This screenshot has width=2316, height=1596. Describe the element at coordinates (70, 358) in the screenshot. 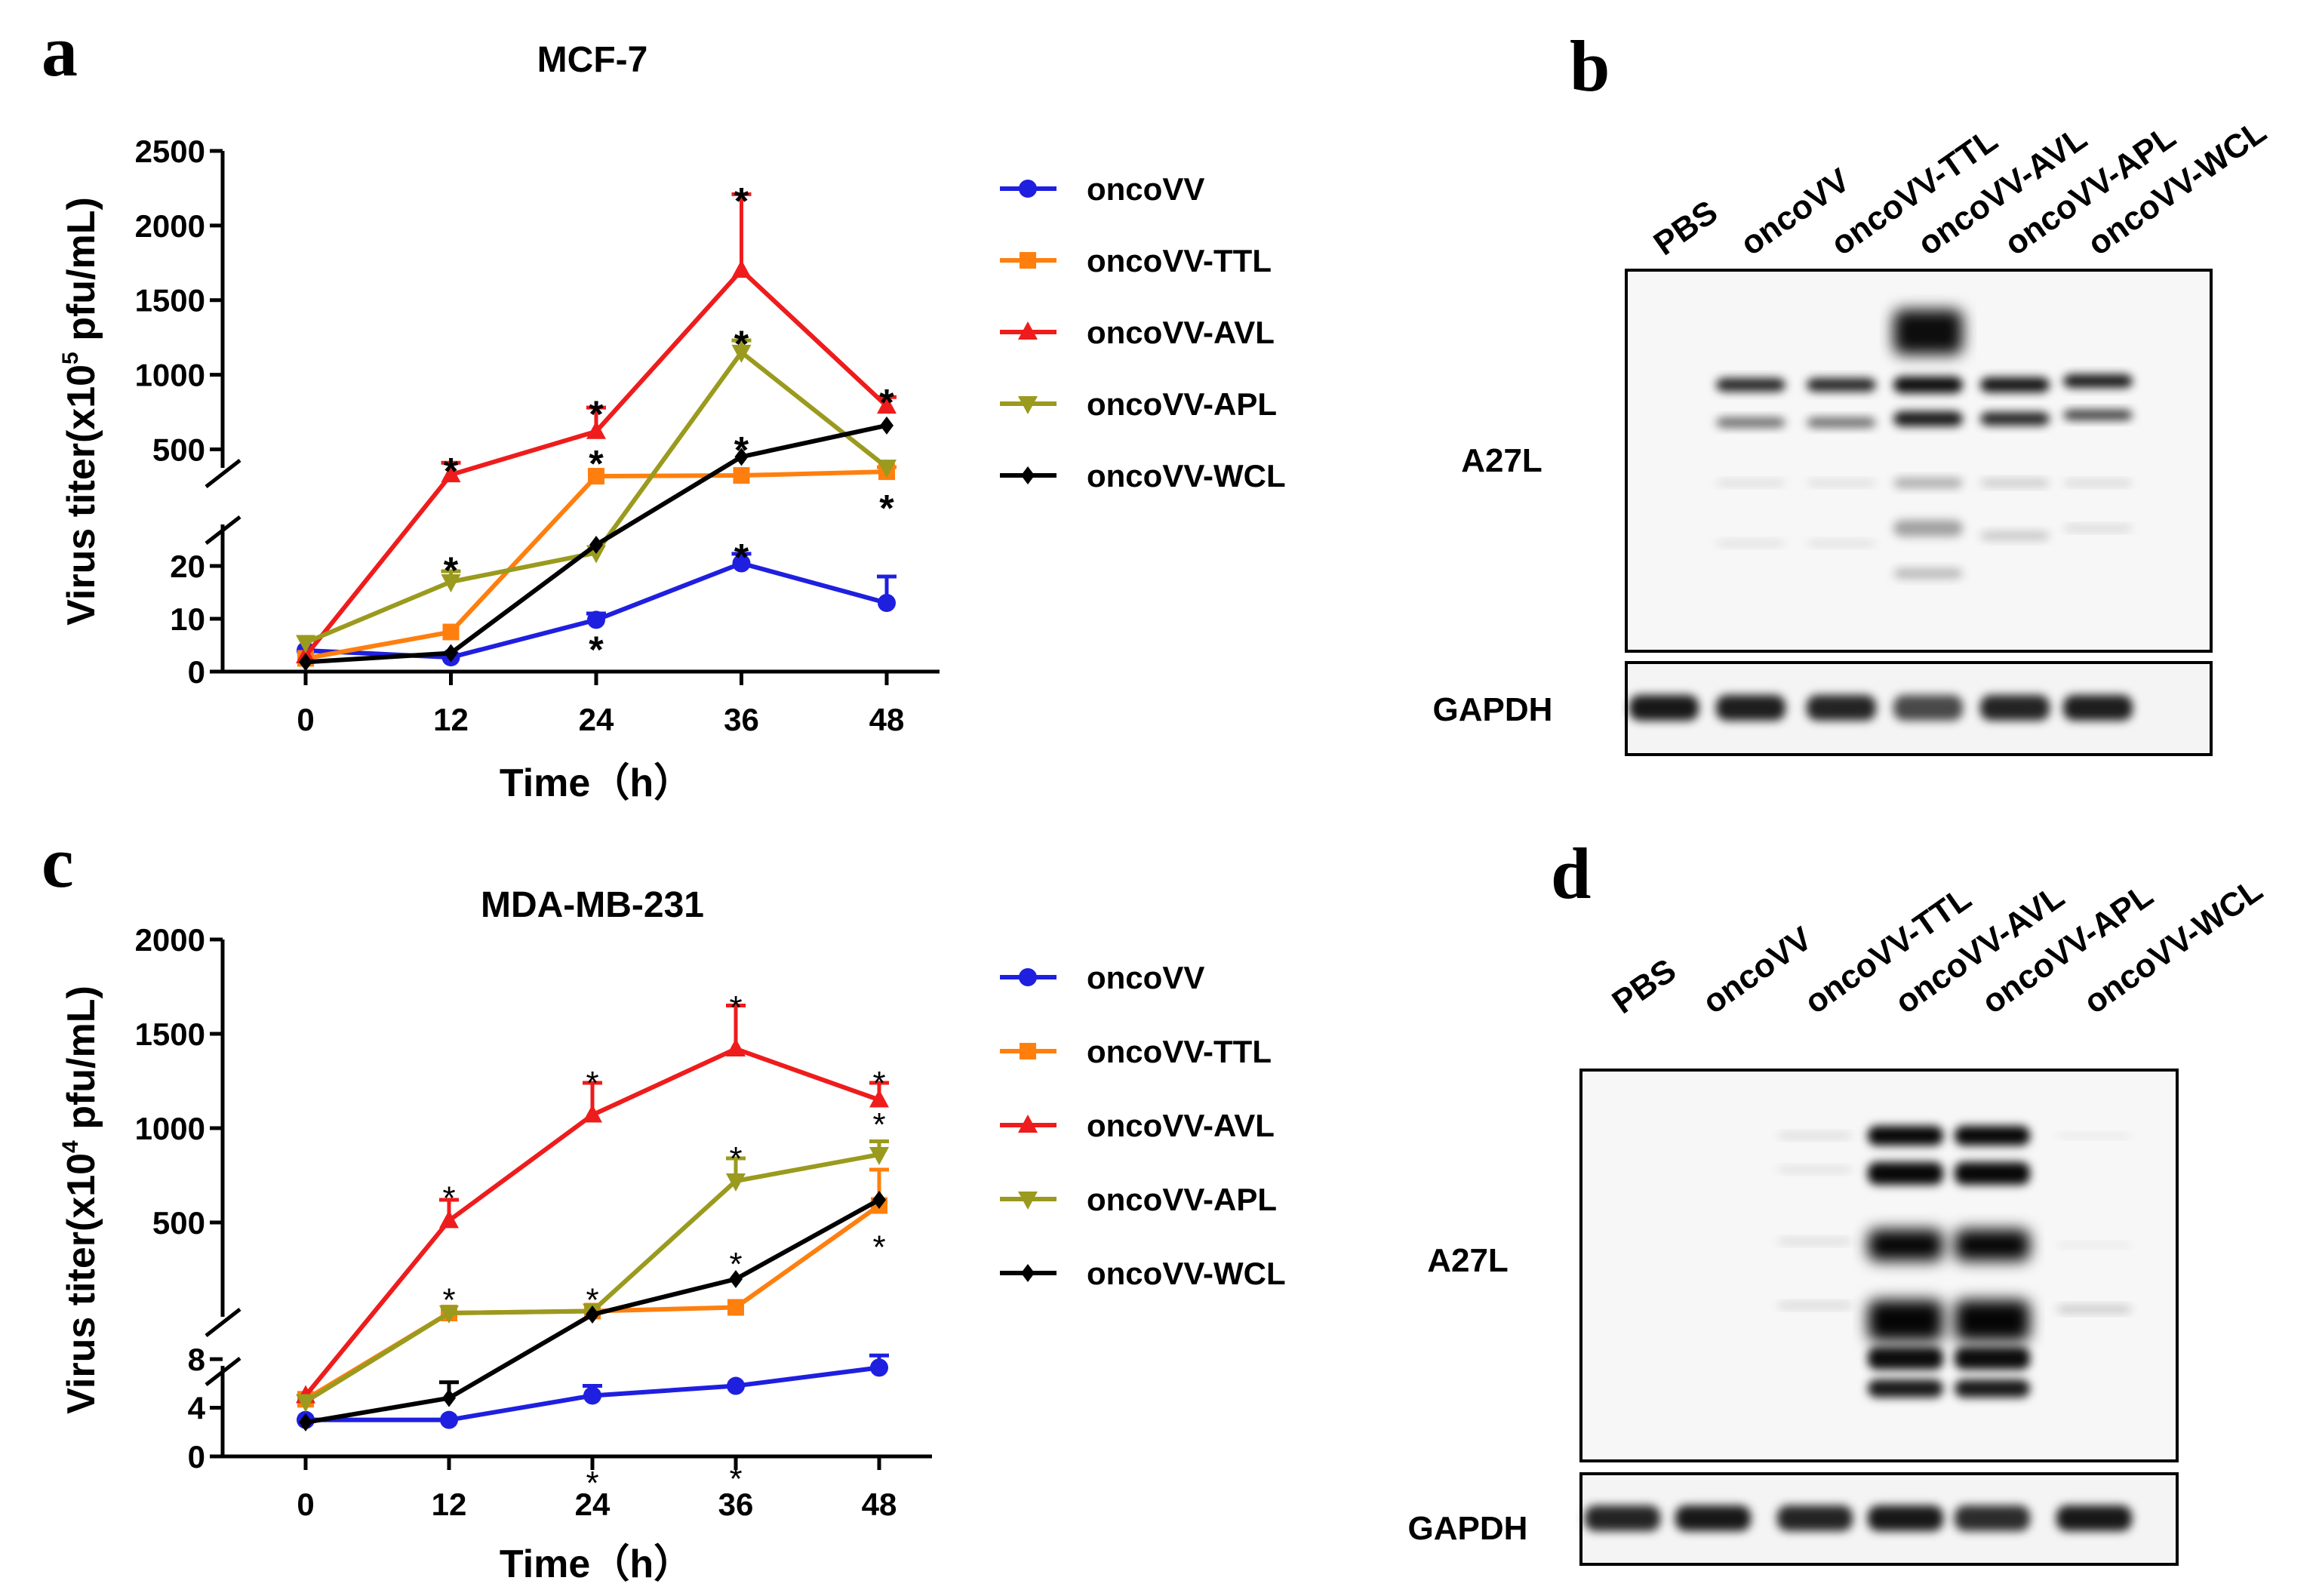

I see `y-axis-label-exponent: 5` at that location.